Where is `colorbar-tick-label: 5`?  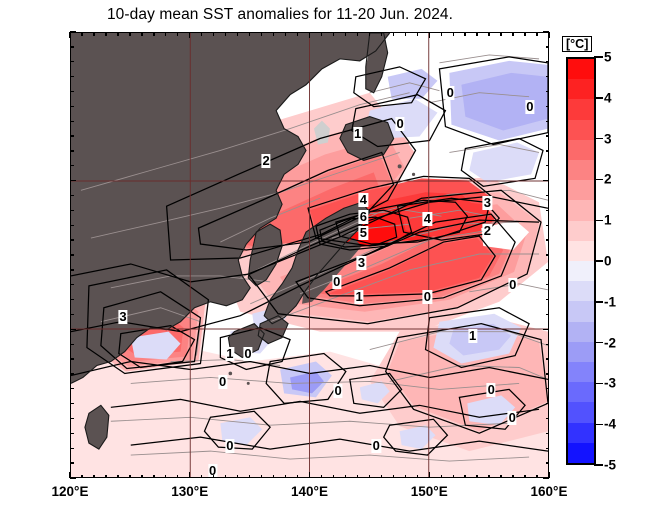 colorbar-tick-label: 5 is located at coordinates (608, 57).